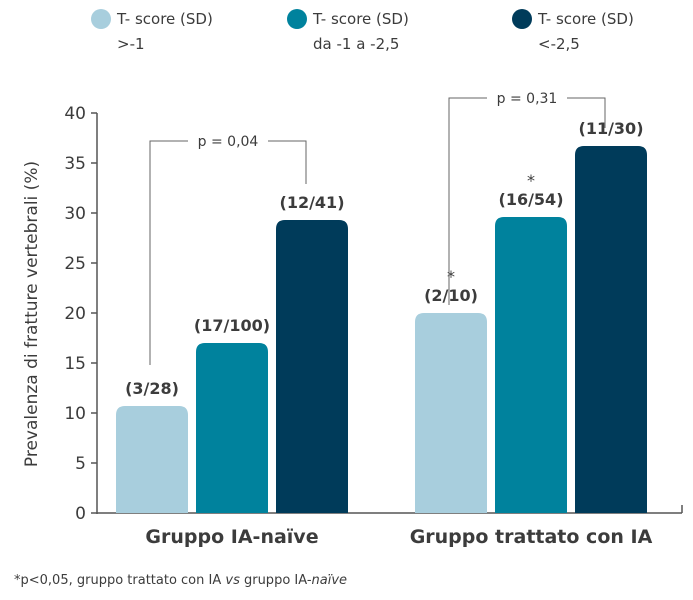 This screenshot has height=600, width=693. Describe the element at coordinates (120, 580) in the screenshot. I see `footnote-text-1: *p<0,05, gruppo trattato con IA` at that location.